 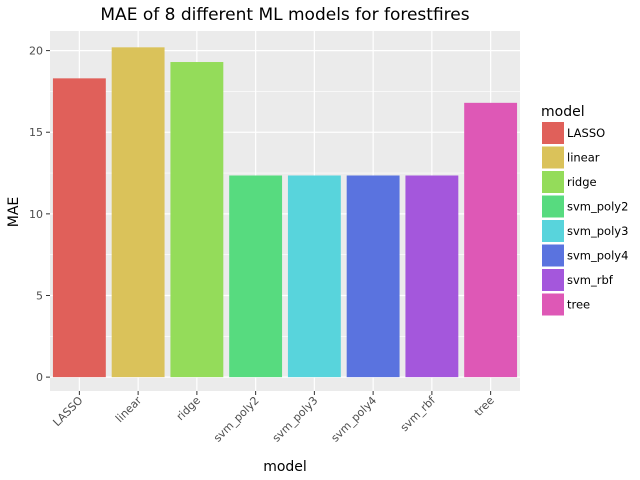 What do you see at coordinates (597, 207) in the screenshot?
I see `legend-label: svm_poly2` at bounding box center [597, 207].